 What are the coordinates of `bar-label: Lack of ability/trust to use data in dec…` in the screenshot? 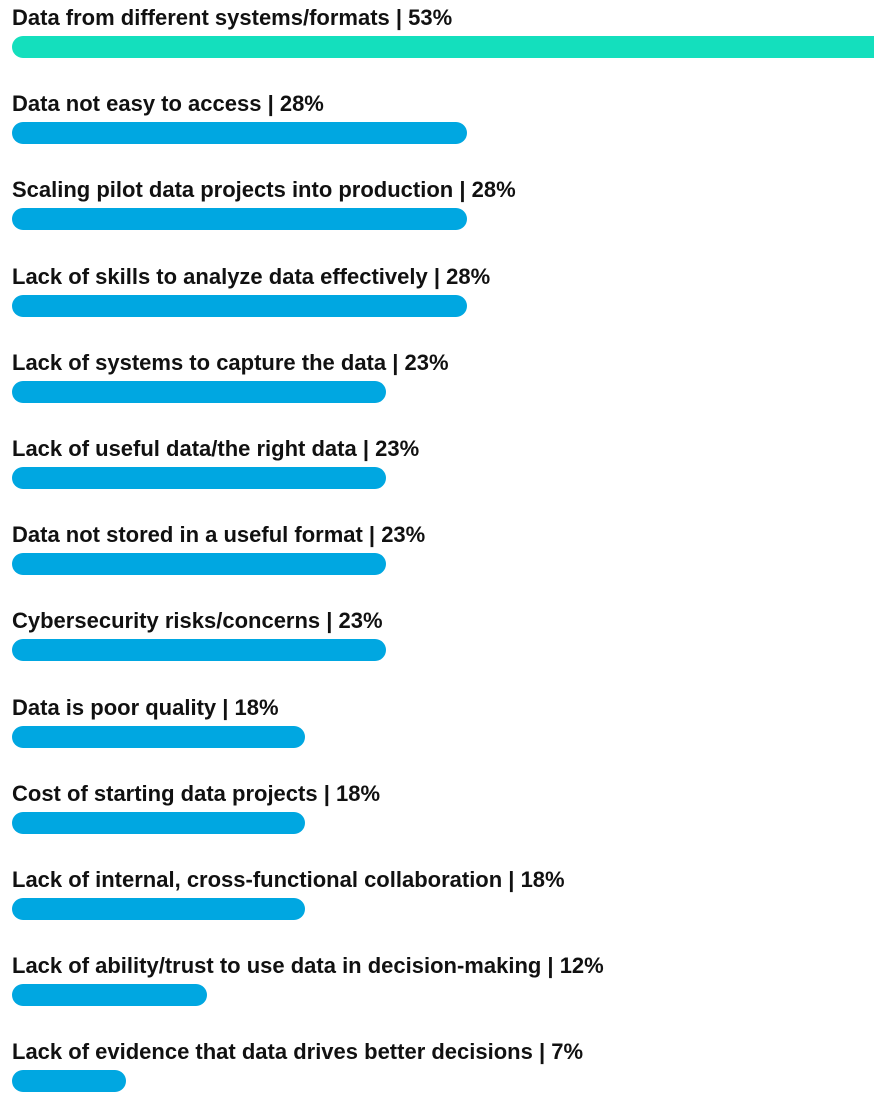 It's located at (308, 966).